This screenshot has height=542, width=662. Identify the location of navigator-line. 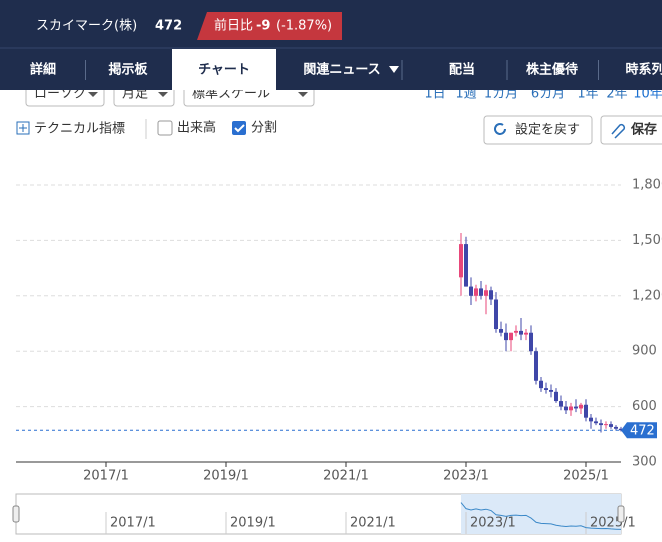
(541, 516).